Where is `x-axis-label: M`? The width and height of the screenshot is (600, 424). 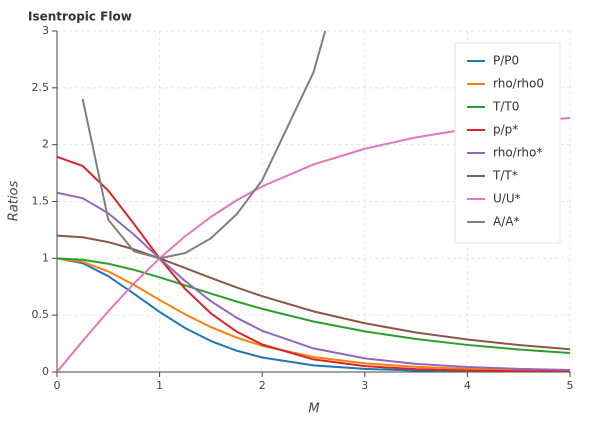
x-axis-label: M is located at coordinates (313, 409).